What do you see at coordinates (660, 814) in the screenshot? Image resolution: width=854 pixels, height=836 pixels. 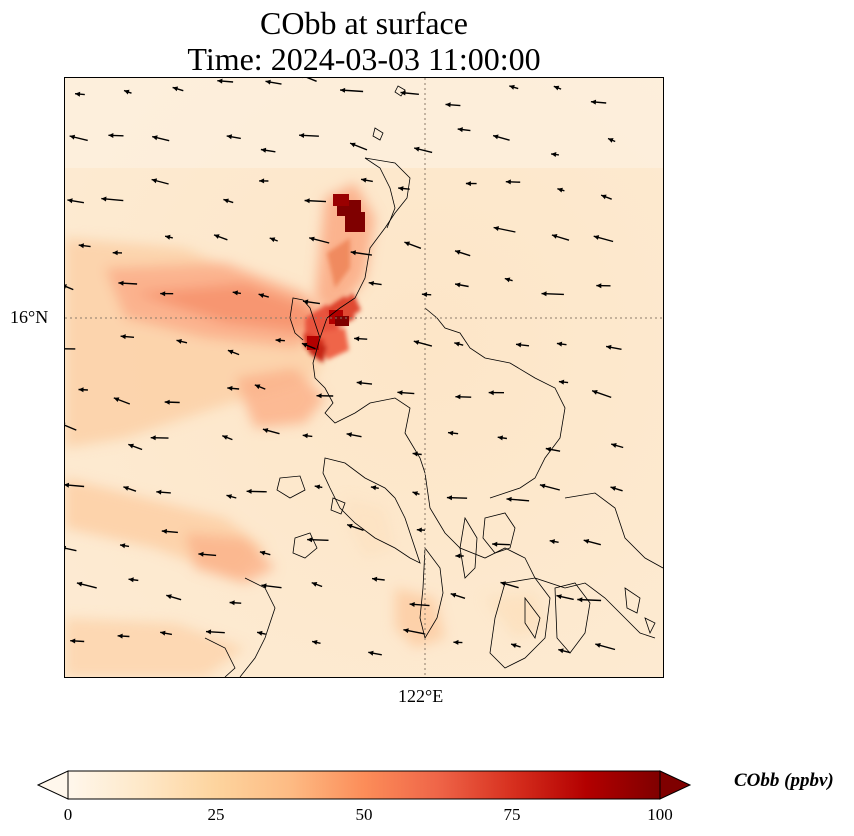 I see `colorbar-tick-100: 100` at bounding box center [660, 814].